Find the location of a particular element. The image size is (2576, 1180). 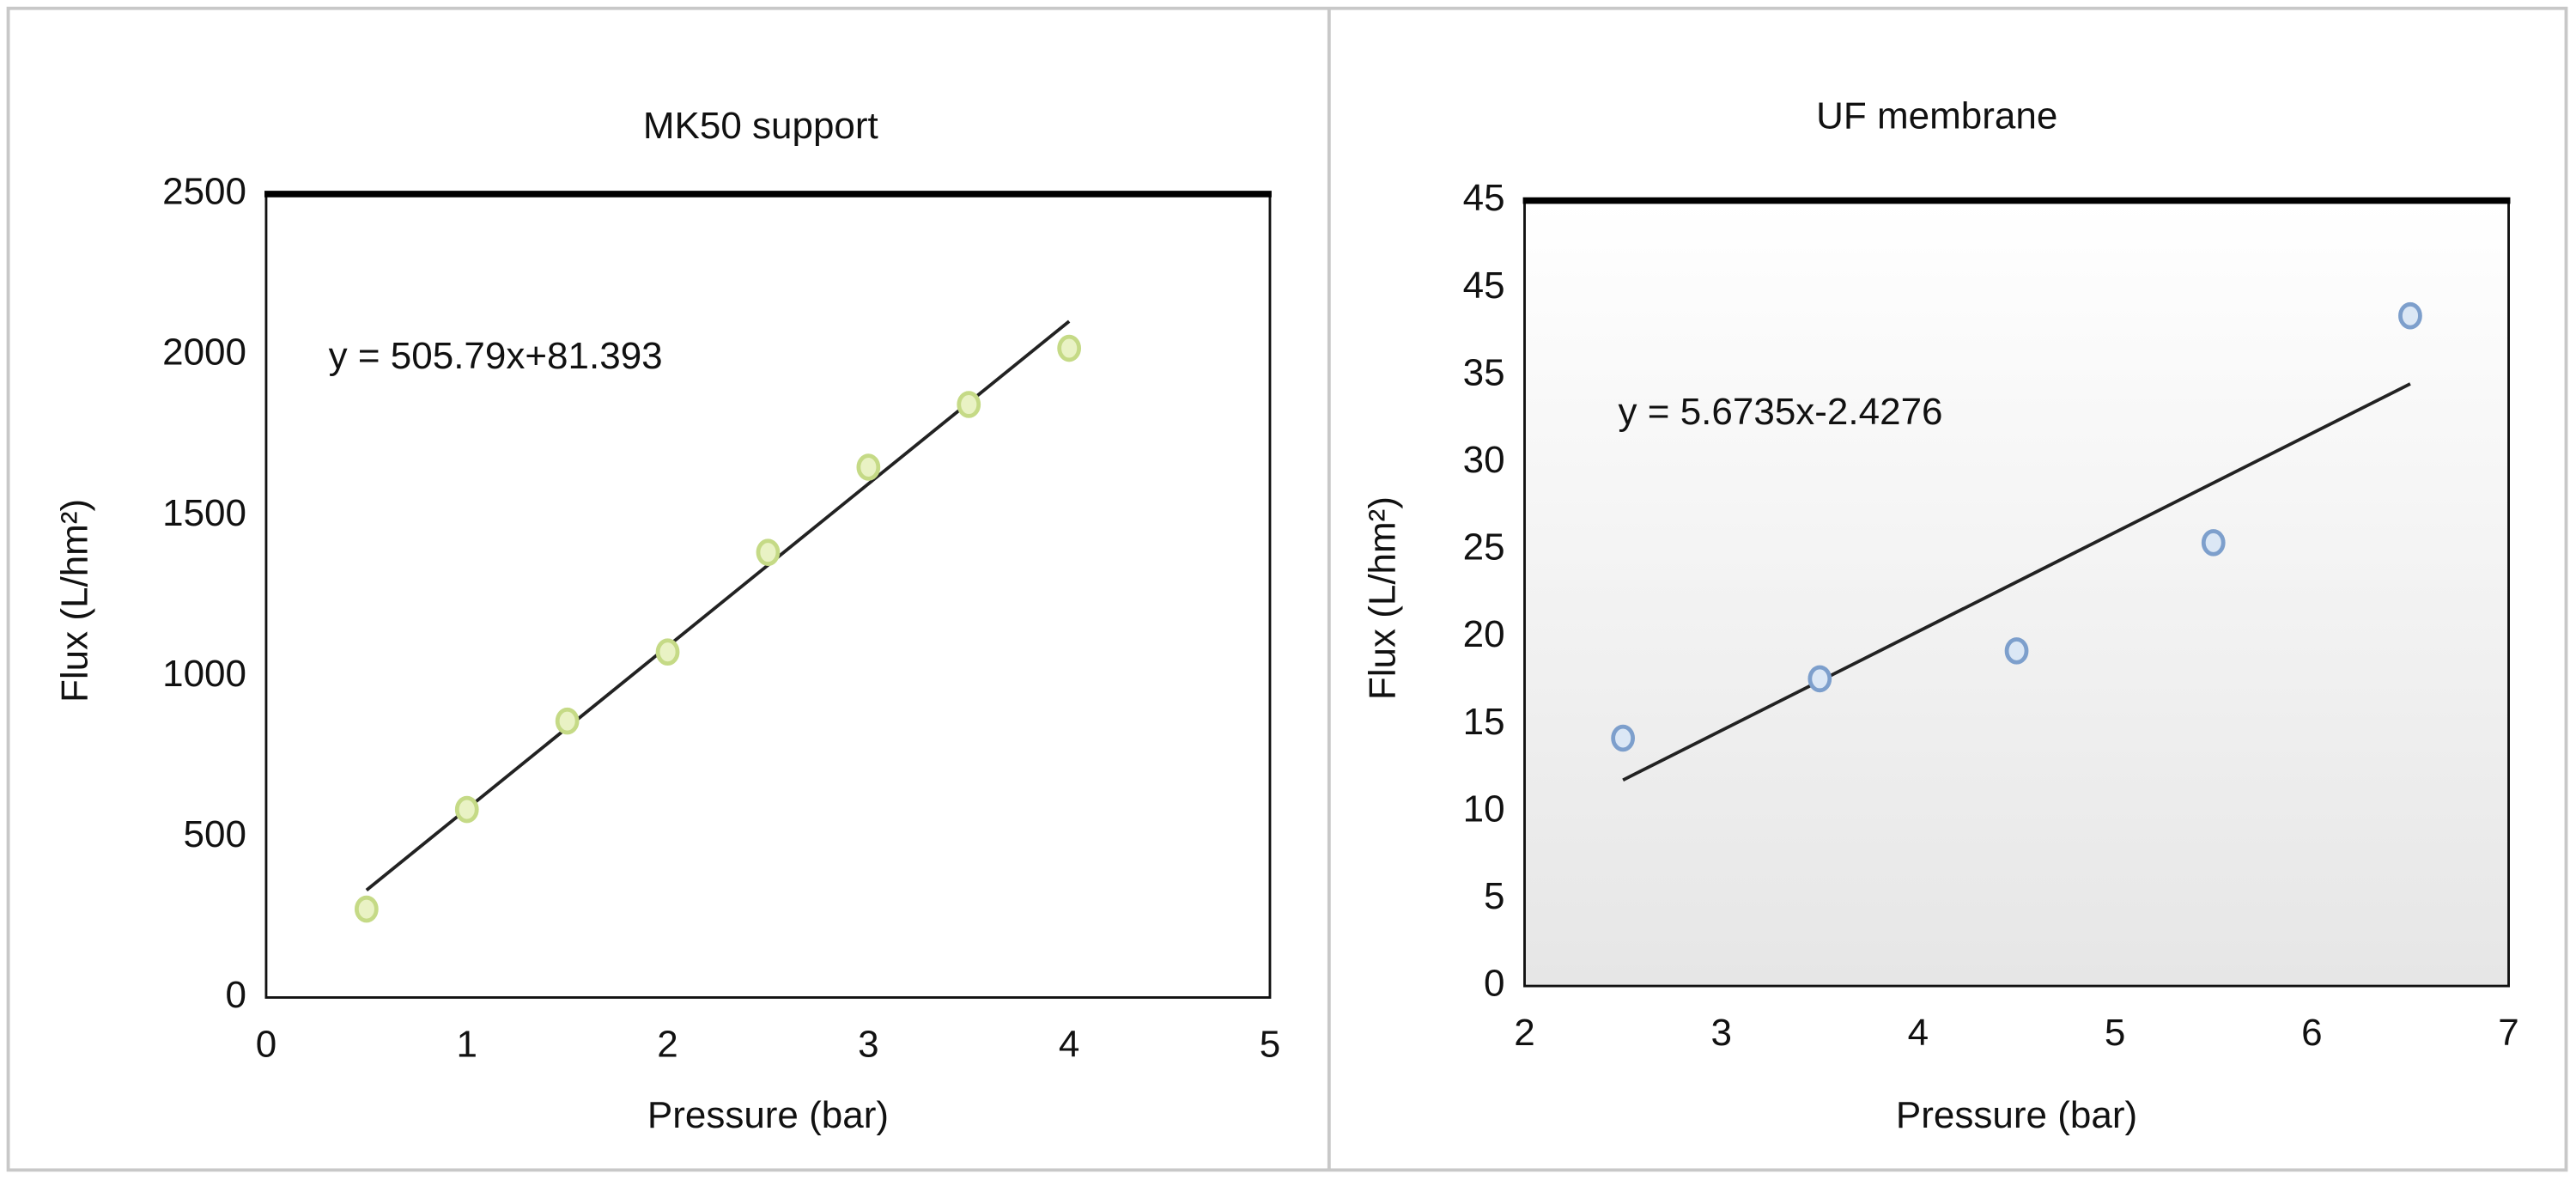

y-tick-label: 20 is located at coordinates (1484, 634).